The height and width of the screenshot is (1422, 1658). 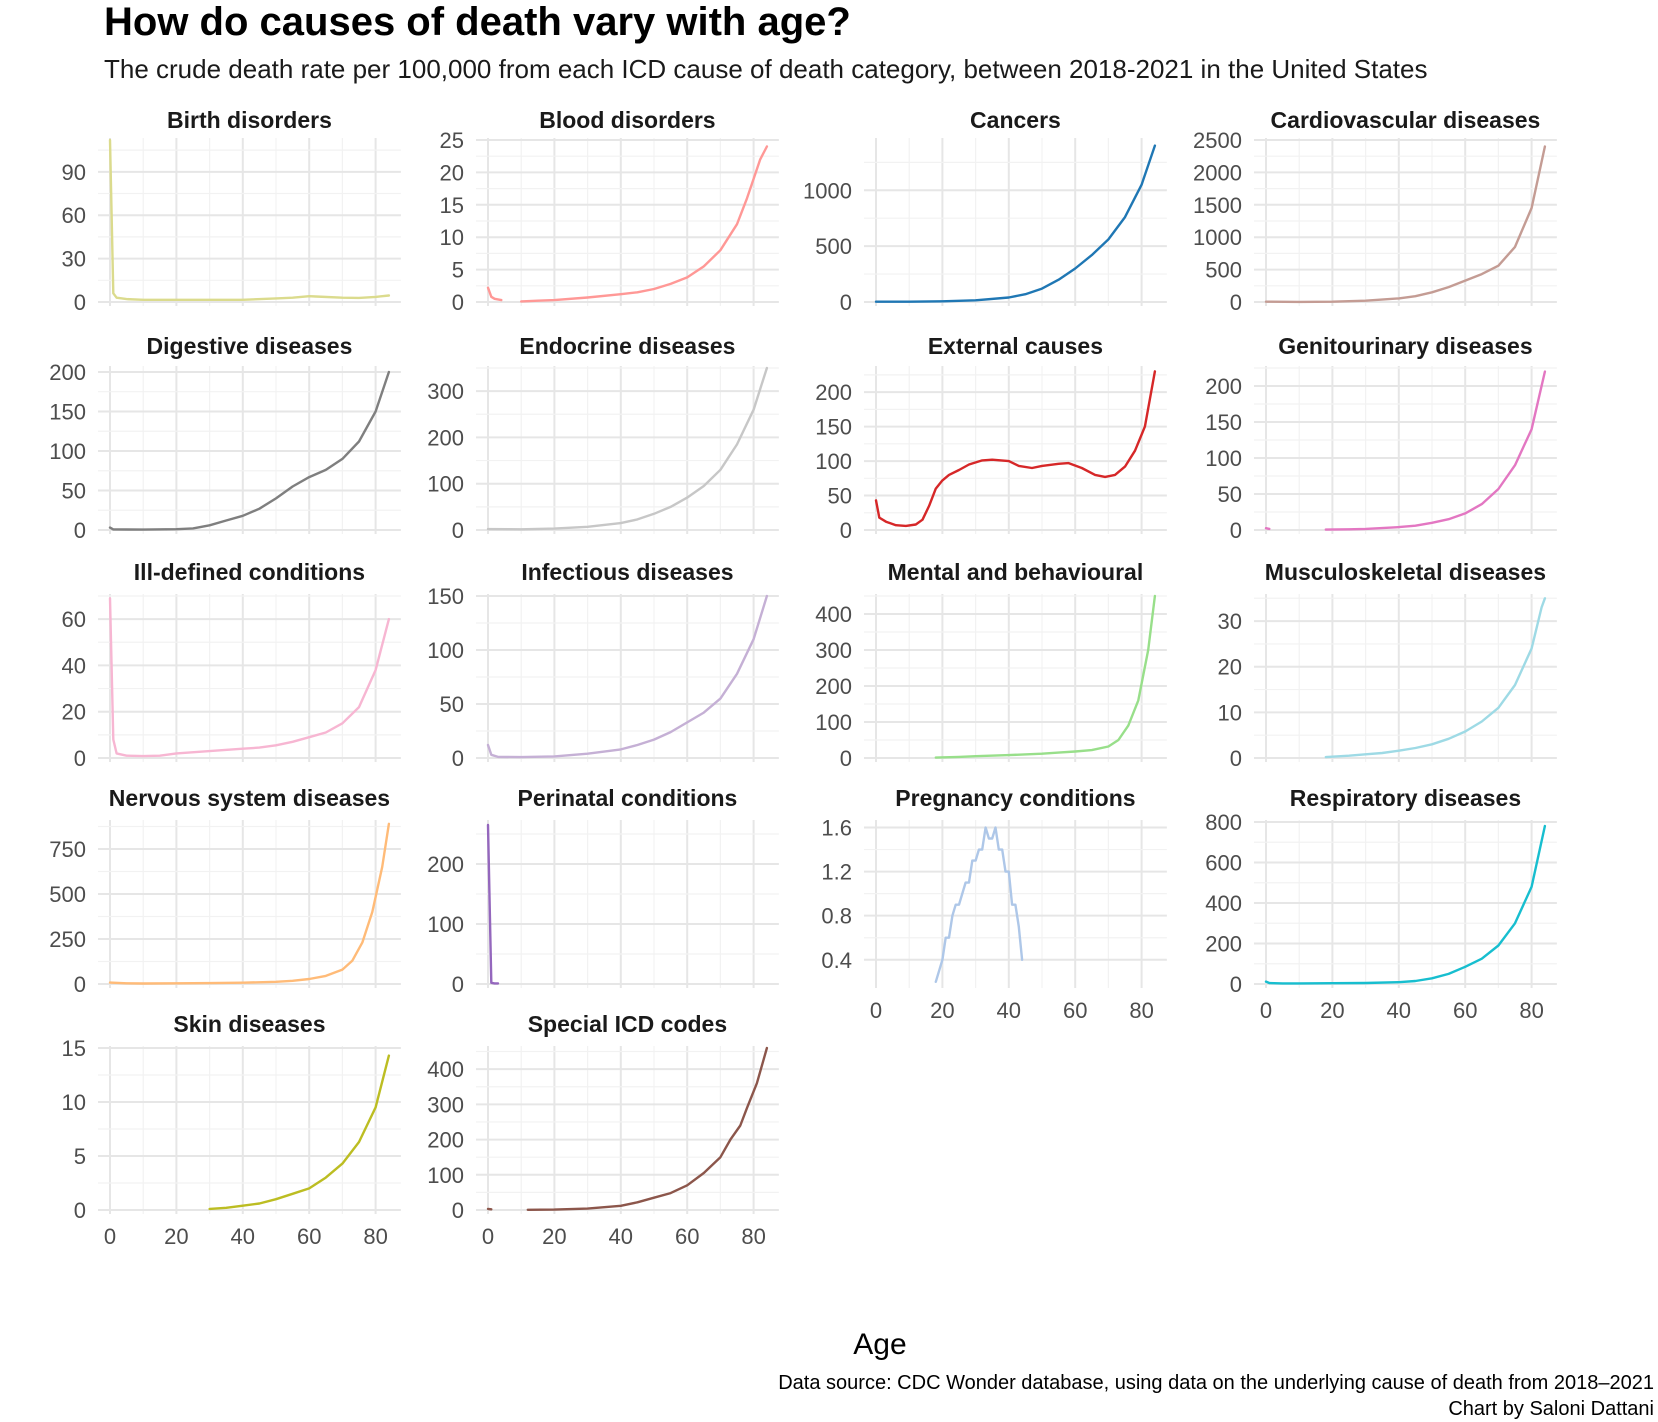 What do you see at coordinates (1217, 205) in the screenshot?
I see `y-tick-label: 1500` at bounding box center [1217, 205].